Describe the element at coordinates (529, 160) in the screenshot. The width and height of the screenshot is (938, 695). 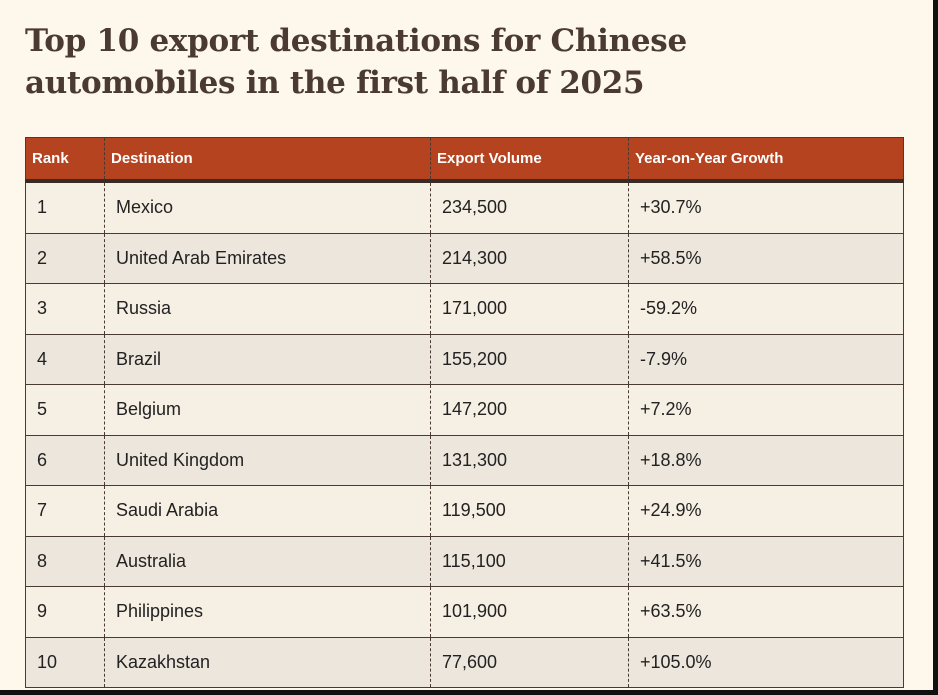
I see `column-header-export-volume: Export Volume` at that location.